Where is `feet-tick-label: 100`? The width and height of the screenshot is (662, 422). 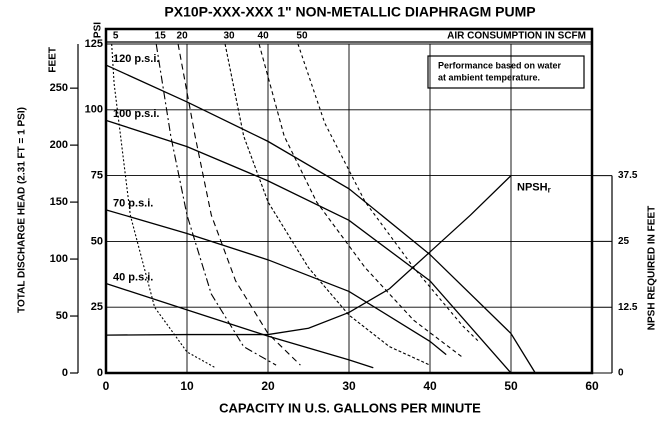
feet-tick-label: 100 is located at coordinates (59, 259).